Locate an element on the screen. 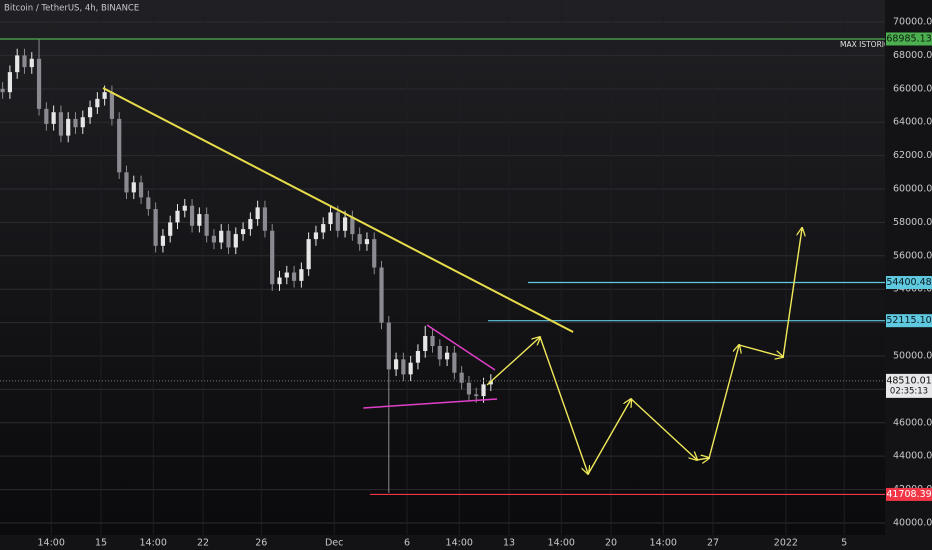 The height and width of the screenshot is (550, 932). x-tick-label: 27 is located at coordinates (713, 543).